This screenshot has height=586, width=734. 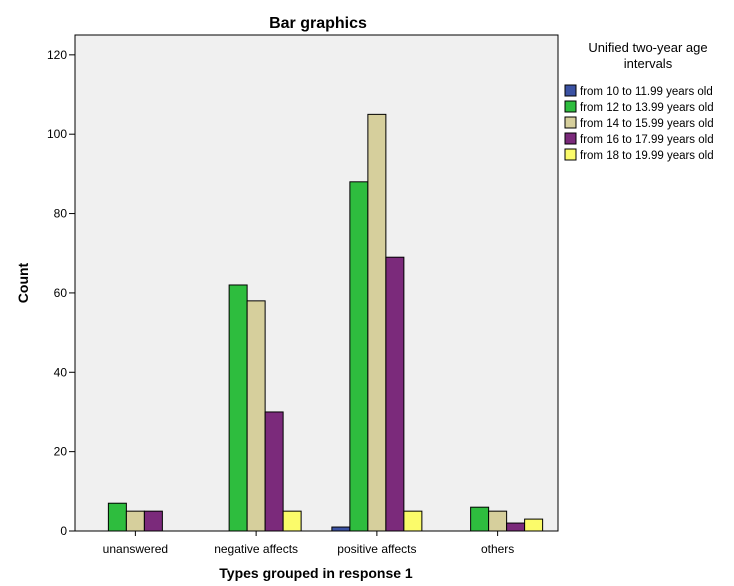 I want to click on chart-title: Bar graphics, so click(x=318, y=23).